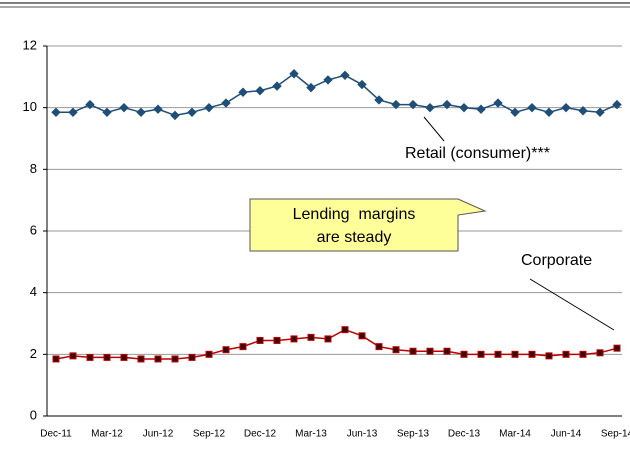  What do you see at coordinates (556, 260) in the screenshot?
I see `series-label: Corporate` at bounding box center [556, 260].